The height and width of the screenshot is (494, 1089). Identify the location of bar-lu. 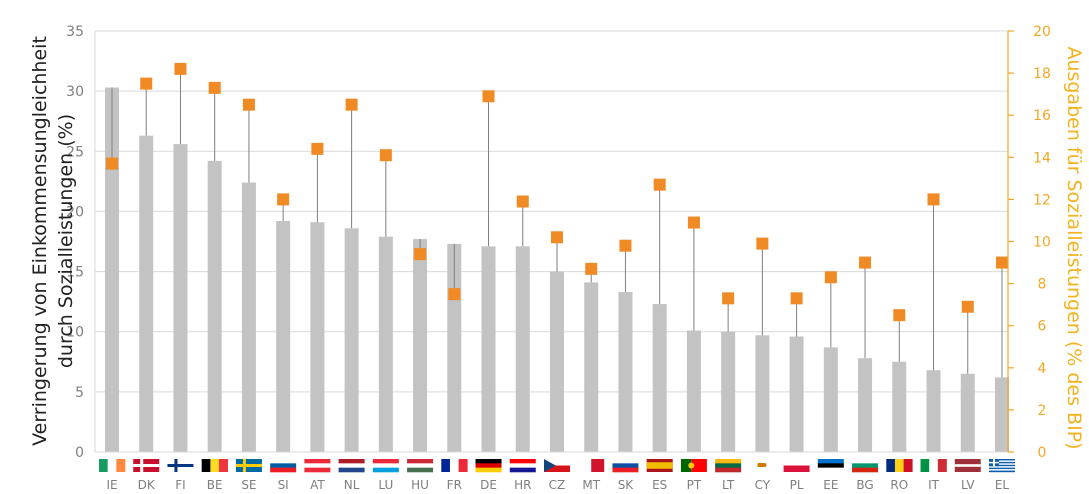
(385, 344).